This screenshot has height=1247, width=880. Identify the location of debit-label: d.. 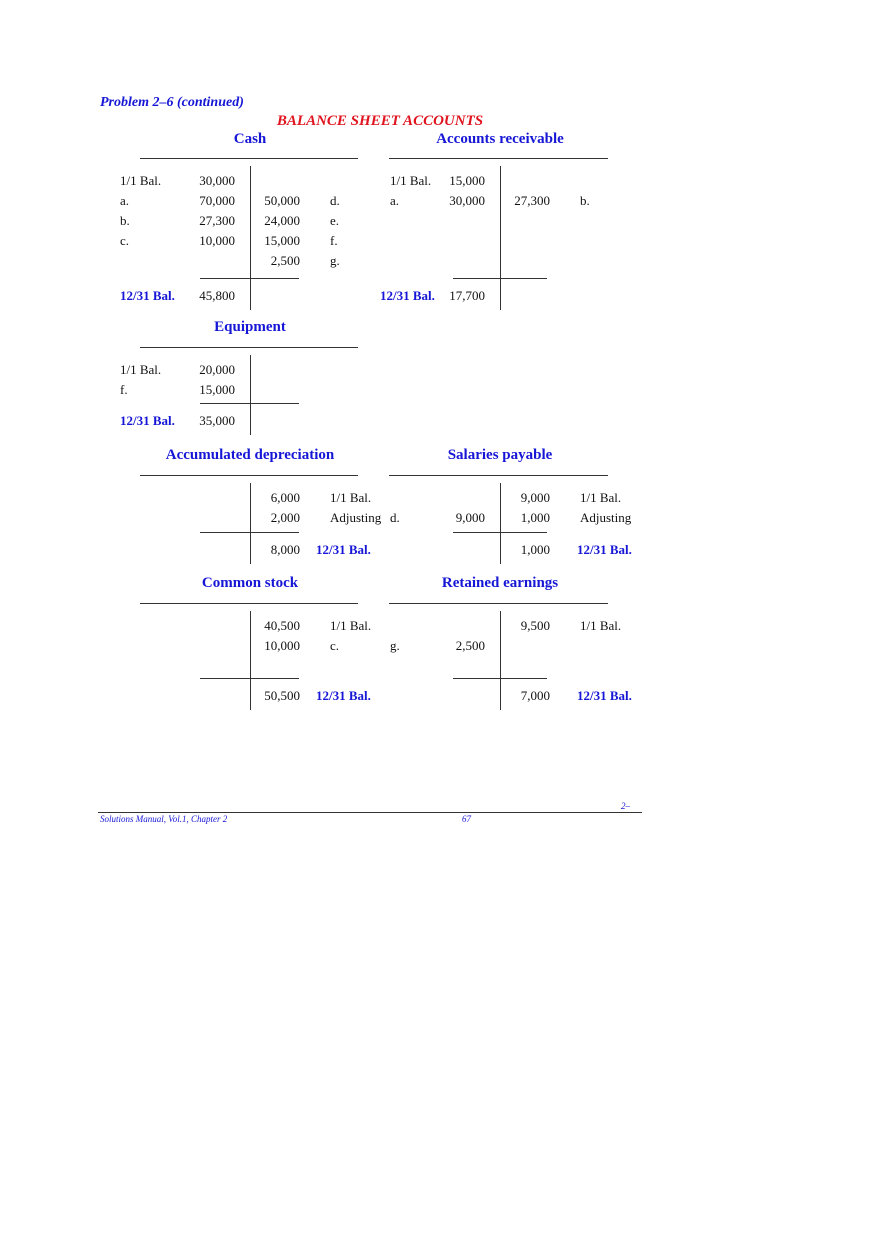
(395, 517).